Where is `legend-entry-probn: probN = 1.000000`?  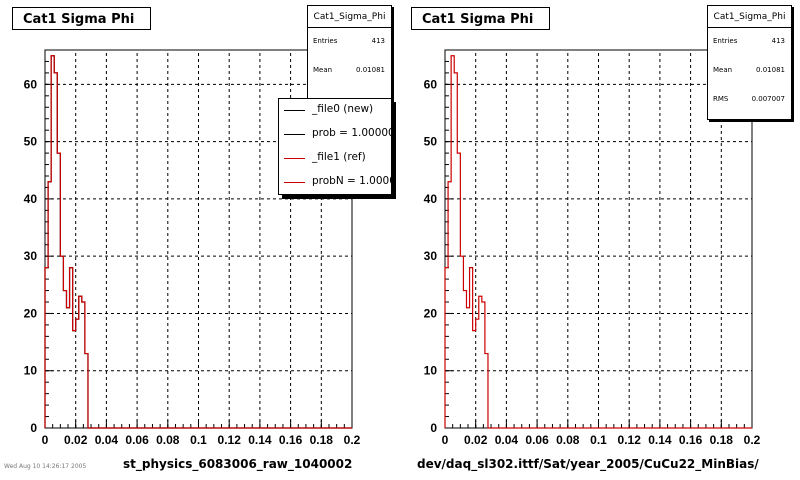
legend-entry-probn: probN = 1.000000 is located at coordinates (335, 182).